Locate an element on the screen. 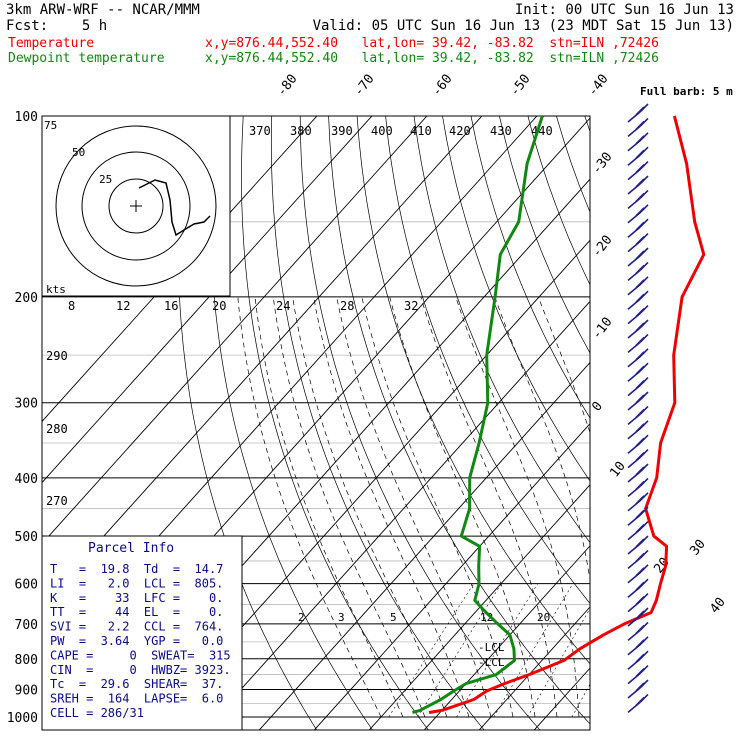 This screenshot has height=740, width=740. pressure-tick-label: 1000 is located at coordinates (22, 718).